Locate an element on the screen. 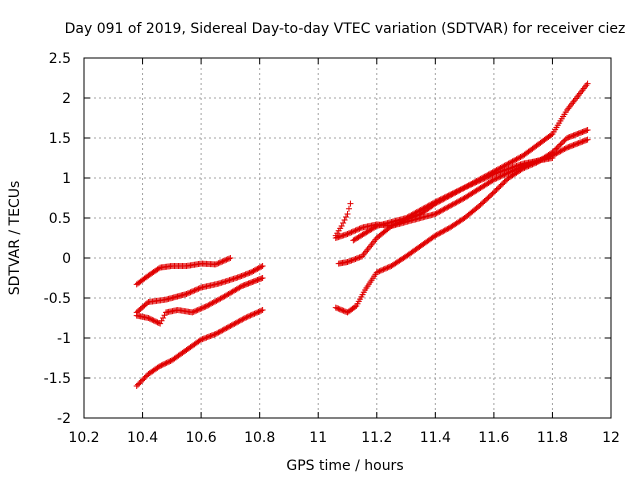 This screenshot has height=480, width=640. y-tick-label: 1 is located at coordinates (66, 179).